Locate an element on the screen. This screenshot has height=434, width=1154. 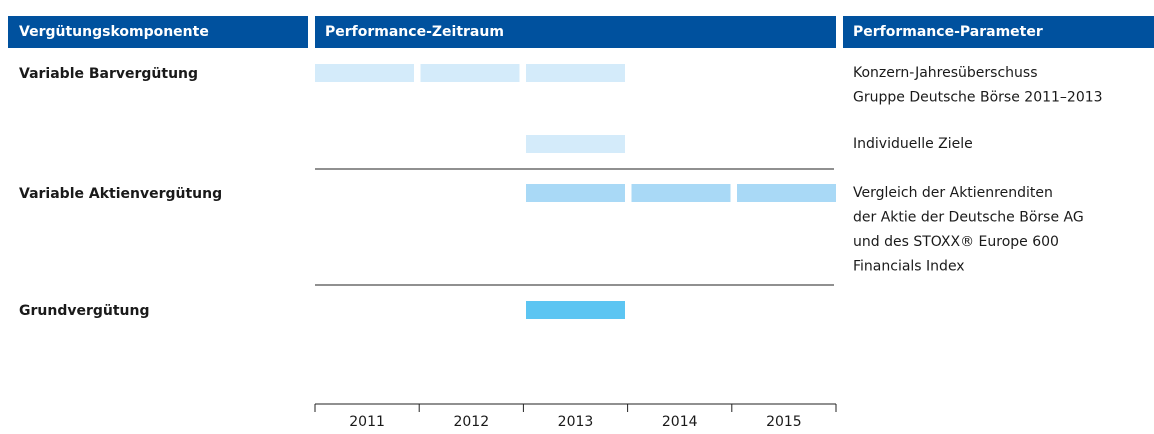
header-text: Vergütungskomponente is located at coordinates (114, 32).